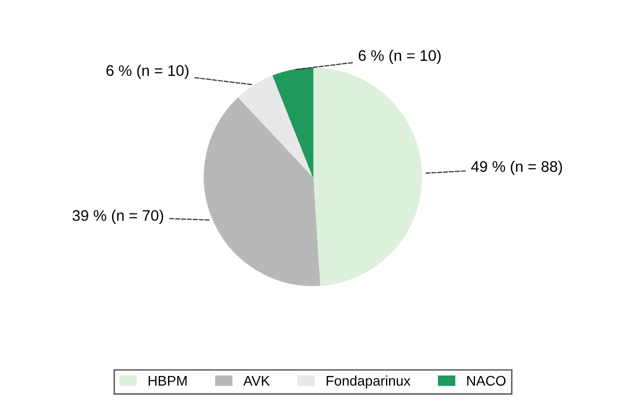  What do you see at coordinates (118, 217) in the screenshot?
I see `data-label: 39 % (n = 70)` at bounding box center [118, 217].